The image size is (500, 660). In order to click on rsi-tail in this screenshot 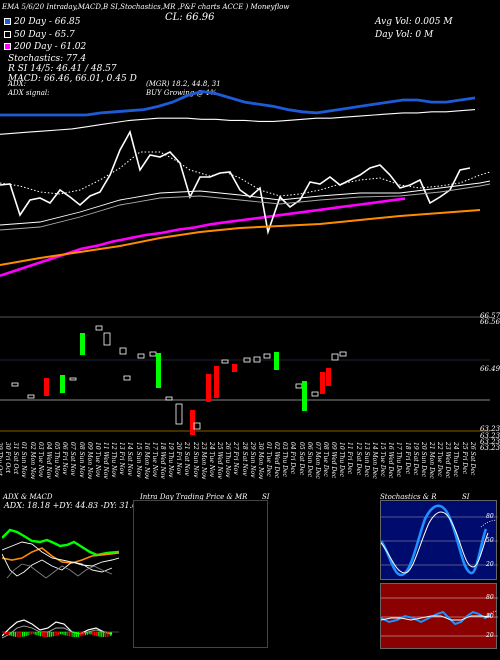, I will do `click(491, 614)`.